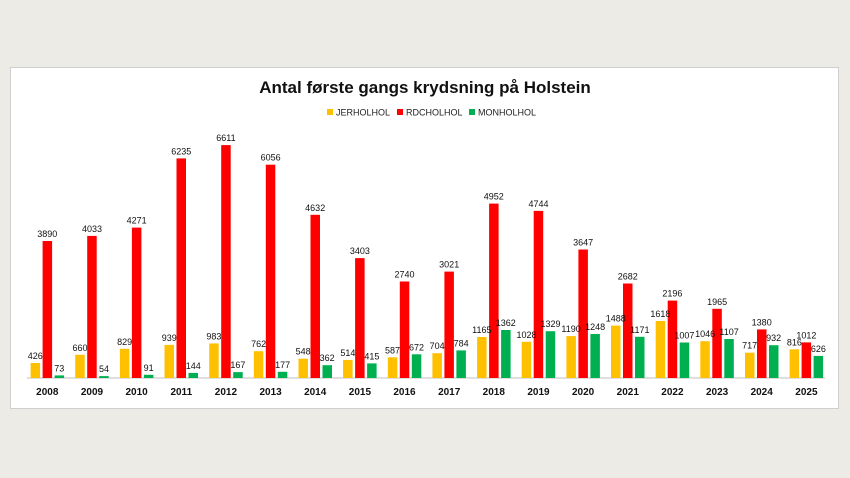 The width and height of the screenshot is (850, 478). What do you see at coordinates (92, 392) in the screenshot?
I see `x-tick-2009: 2009` at bounding box center [92, 392].